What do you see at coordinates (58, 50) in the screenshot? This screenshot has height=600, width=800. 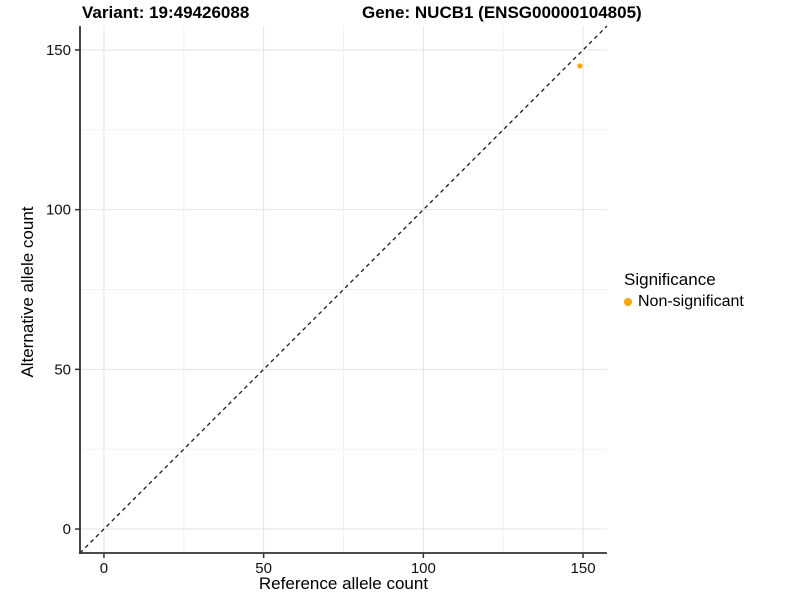 I see `y-tick-label: 150` at bounding box center [58, 50].